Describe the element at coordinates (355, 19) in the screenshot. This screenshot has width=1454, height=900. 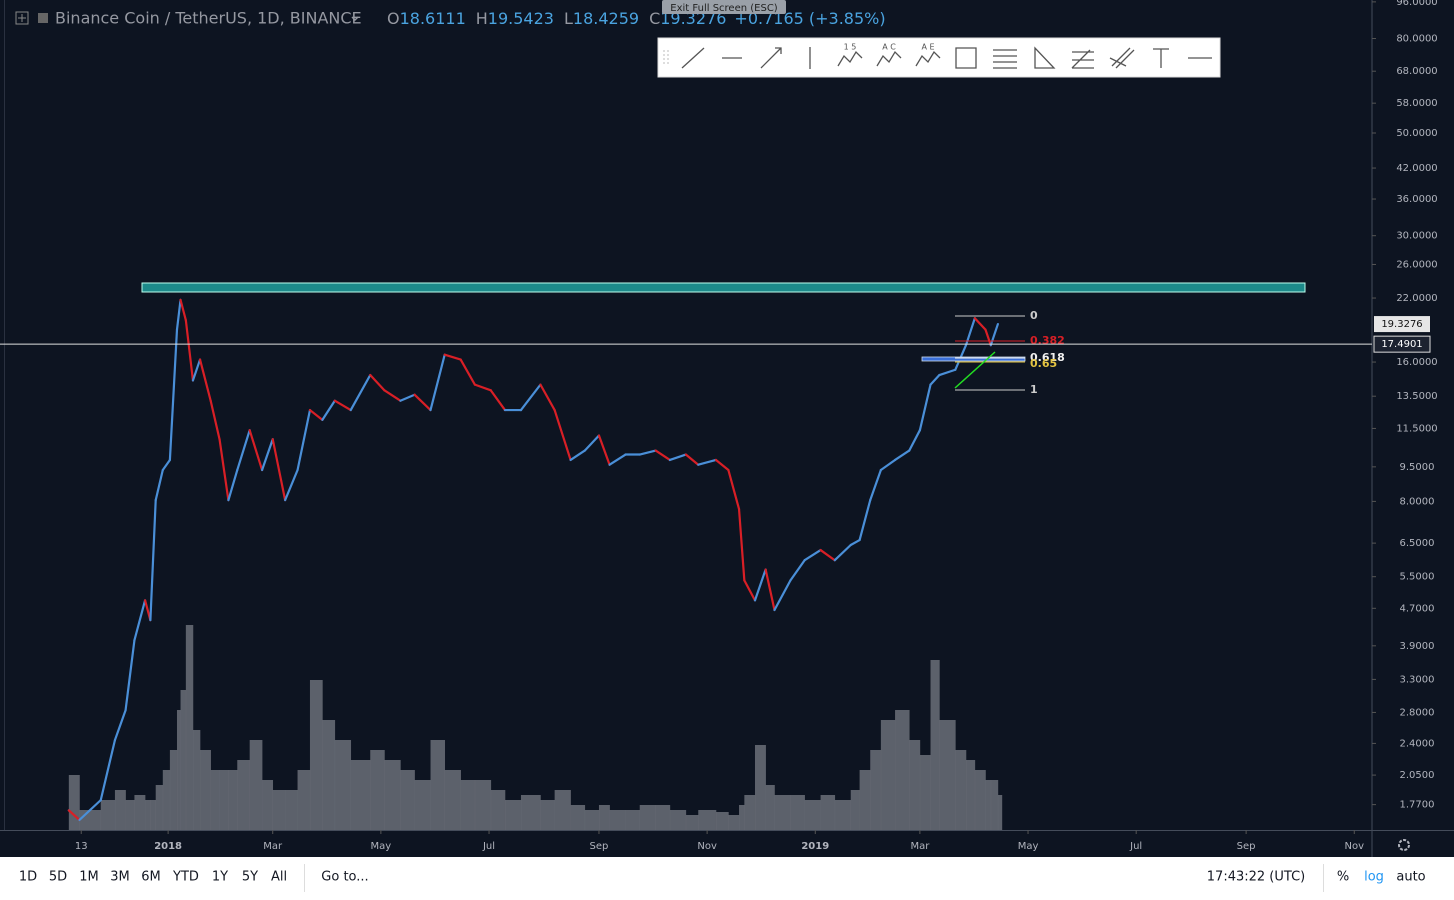
I see `dropdown-arrow` at that location.